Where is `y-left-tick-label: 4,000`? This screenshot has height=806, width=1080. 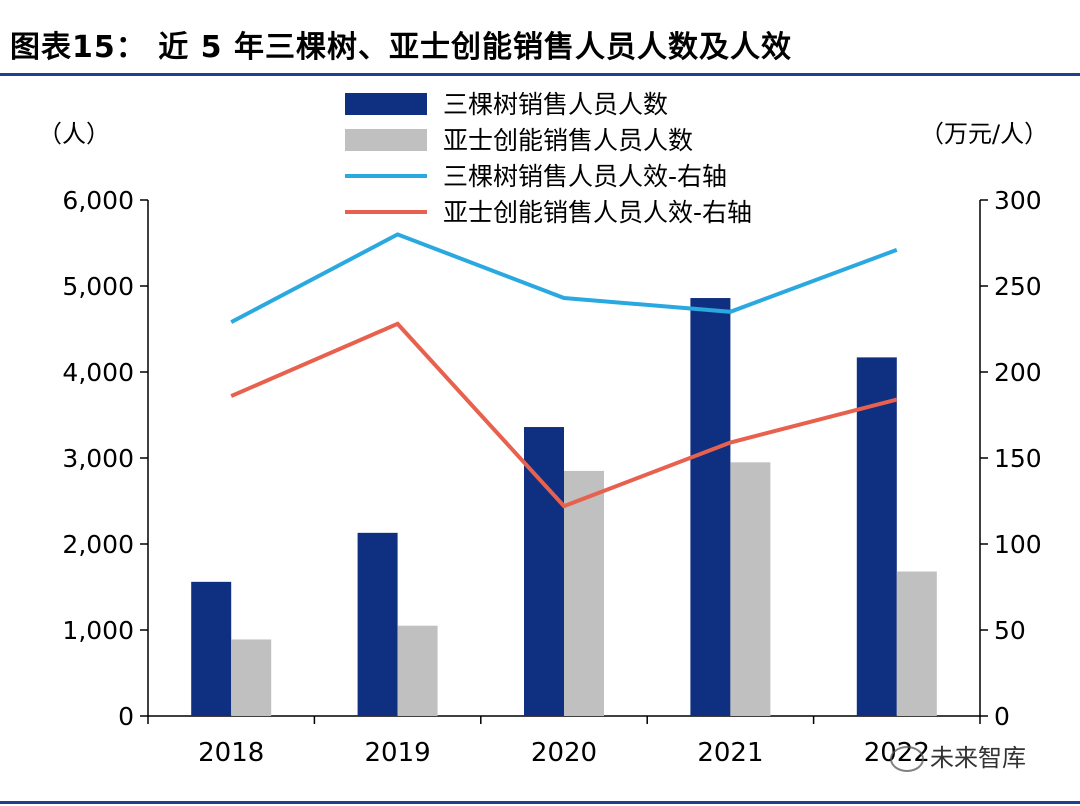 y-left-tick-label: 4,000 is located at coordinates (98, 372).